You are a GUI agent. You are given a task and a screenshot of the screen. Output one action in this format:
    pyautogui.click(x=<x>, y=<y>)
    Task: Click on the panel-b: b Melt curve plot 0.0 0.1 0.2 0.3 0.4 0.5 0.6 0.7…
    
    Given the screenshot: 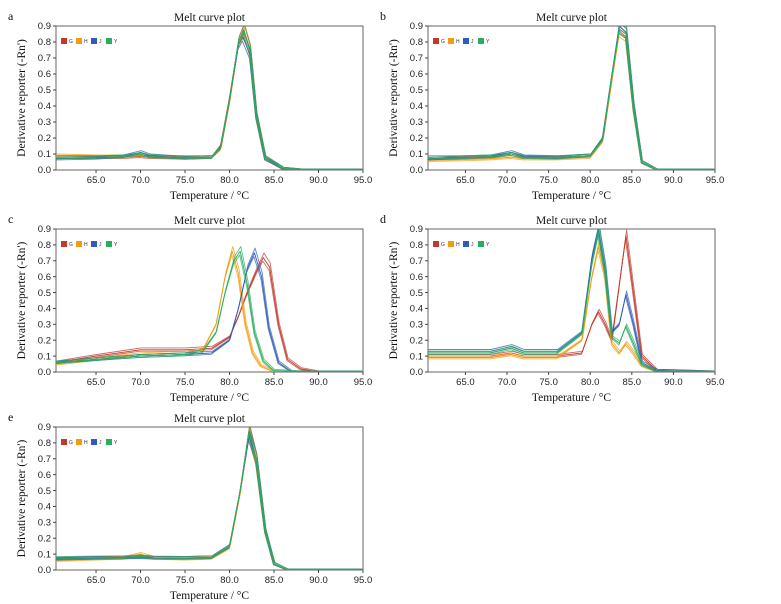 What is the action you would take?
    pyautogui.click(x=552, y=105)
    